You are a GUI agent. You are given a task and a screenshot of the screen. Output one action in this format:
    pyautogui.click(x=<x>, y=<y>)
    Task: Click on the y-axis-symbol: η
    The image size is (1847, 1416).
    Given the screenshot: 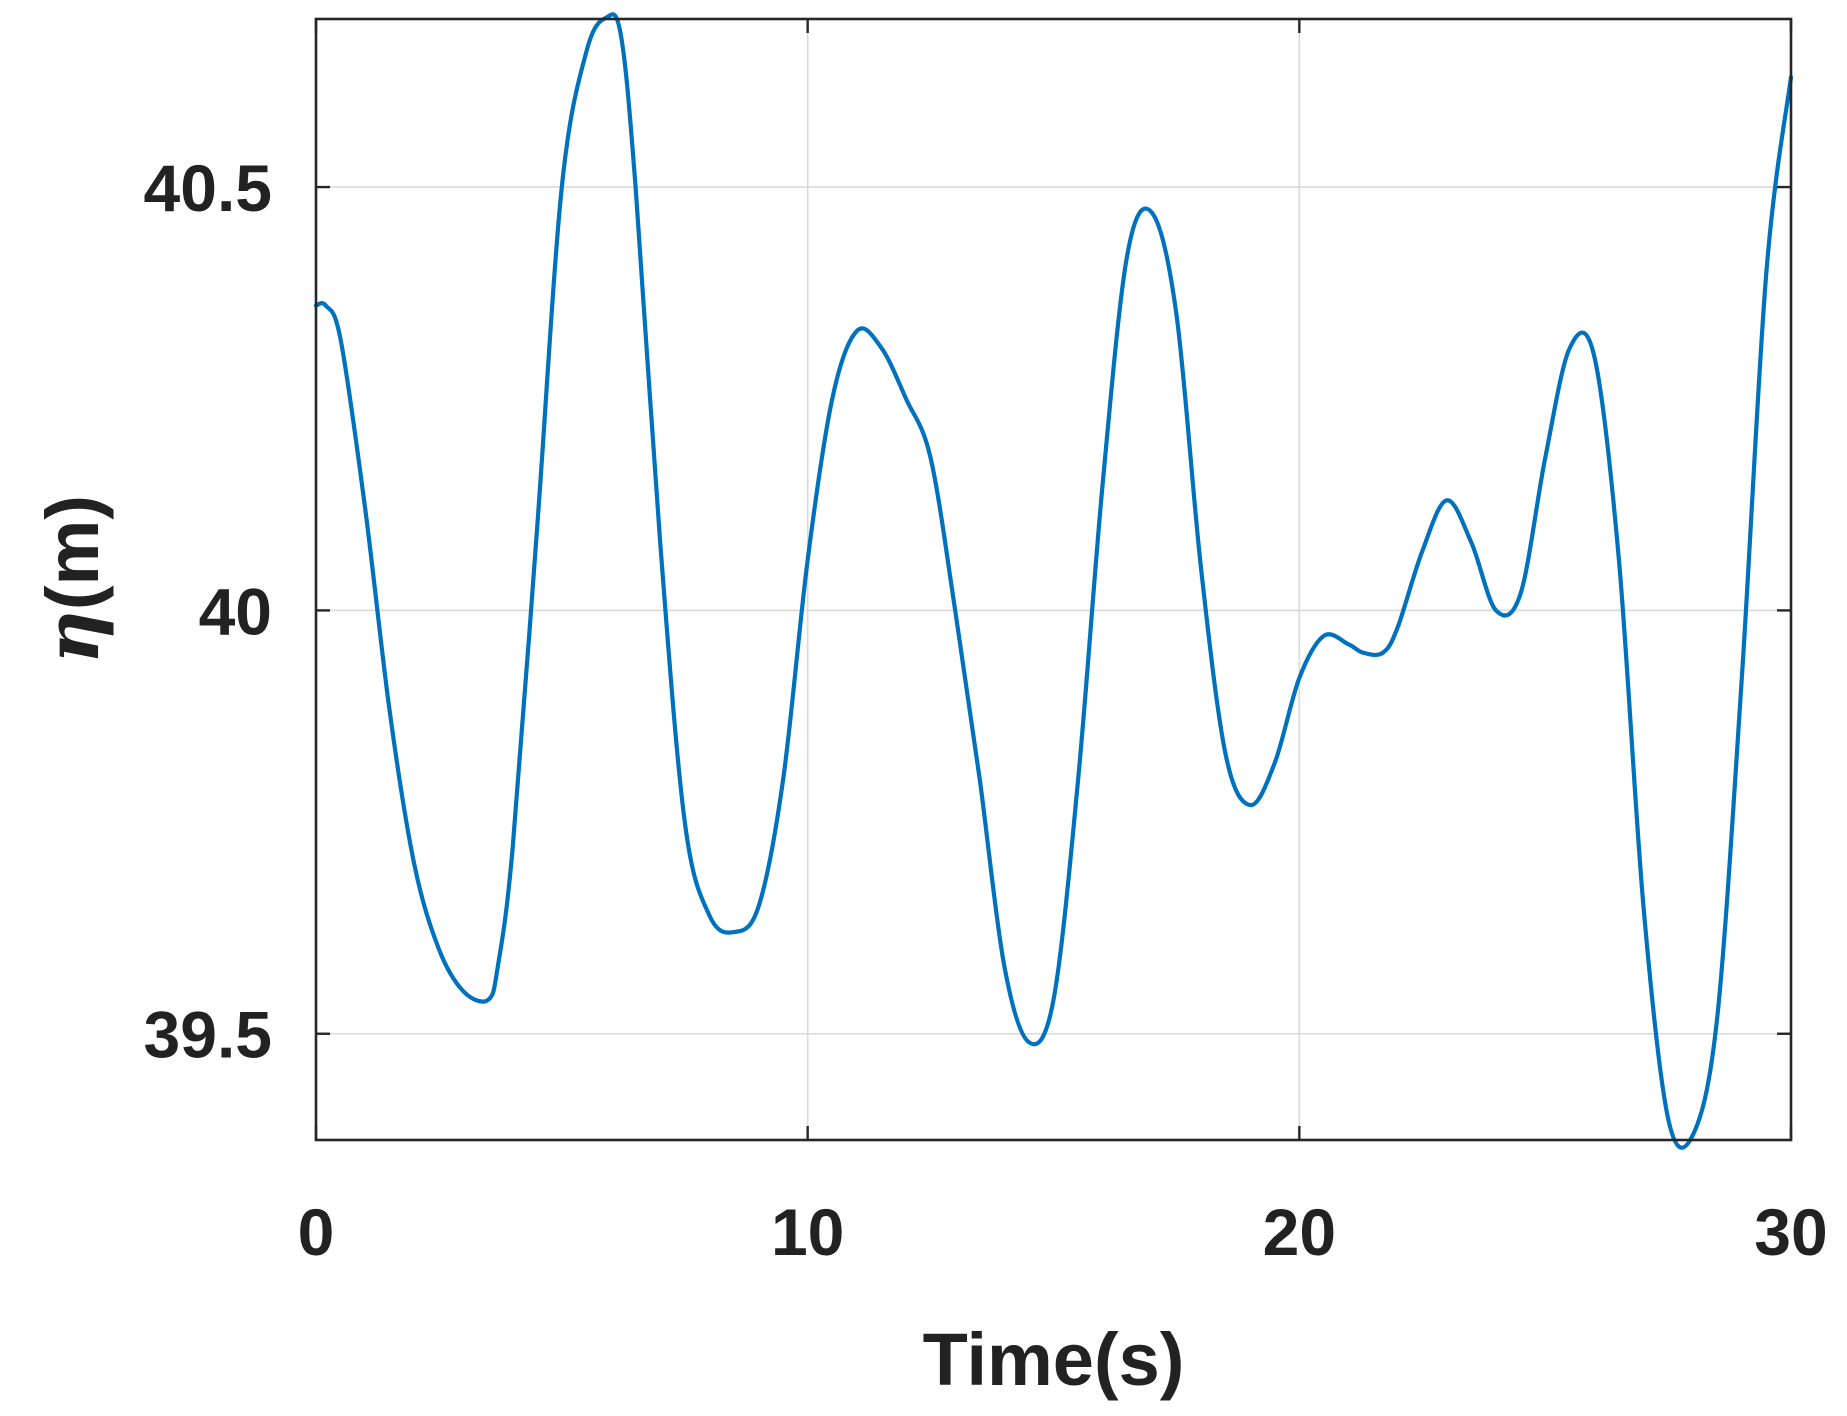 What is the action you would take?
    pyautogui.click(x=73, y=637)
    